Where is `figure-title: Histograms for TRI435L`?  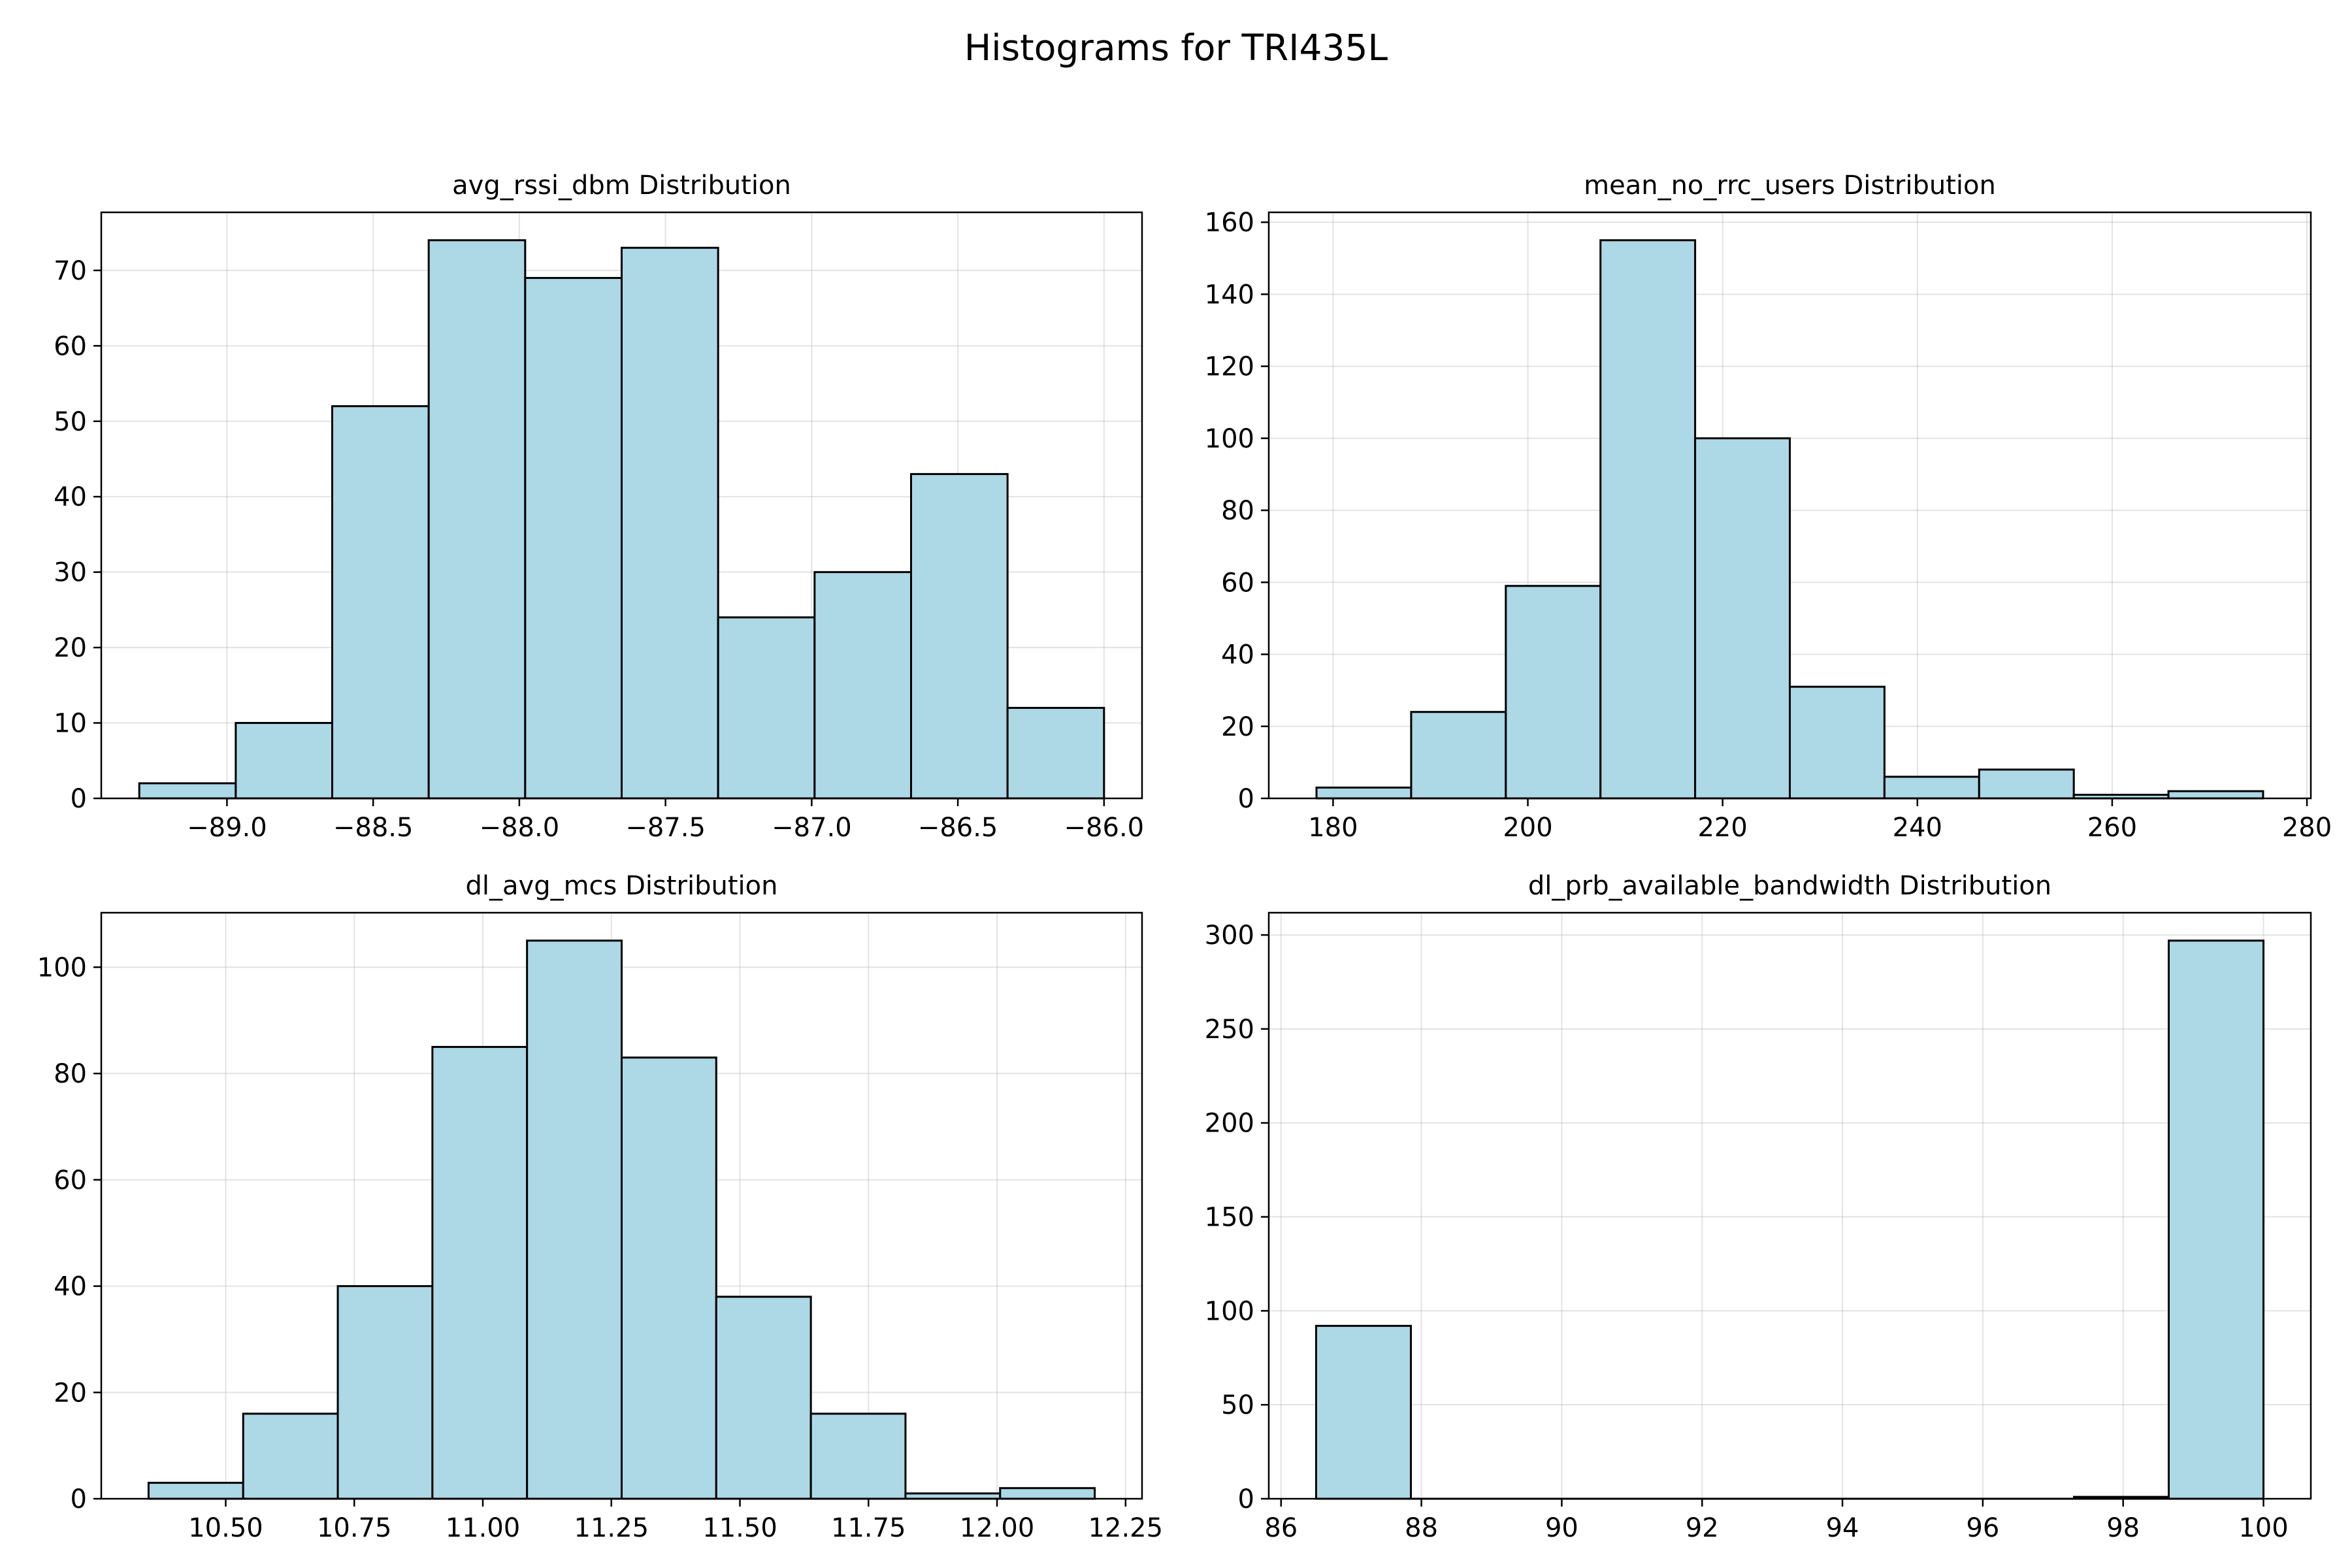 figure-title: Histograms for TRI435L is located at coordinates (1176, 48).